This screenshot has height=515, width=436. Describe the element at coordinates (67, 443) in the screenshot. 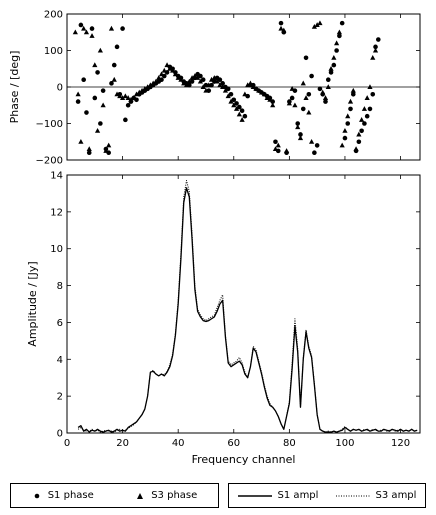

I see `x-tick-label: 0` at that location.